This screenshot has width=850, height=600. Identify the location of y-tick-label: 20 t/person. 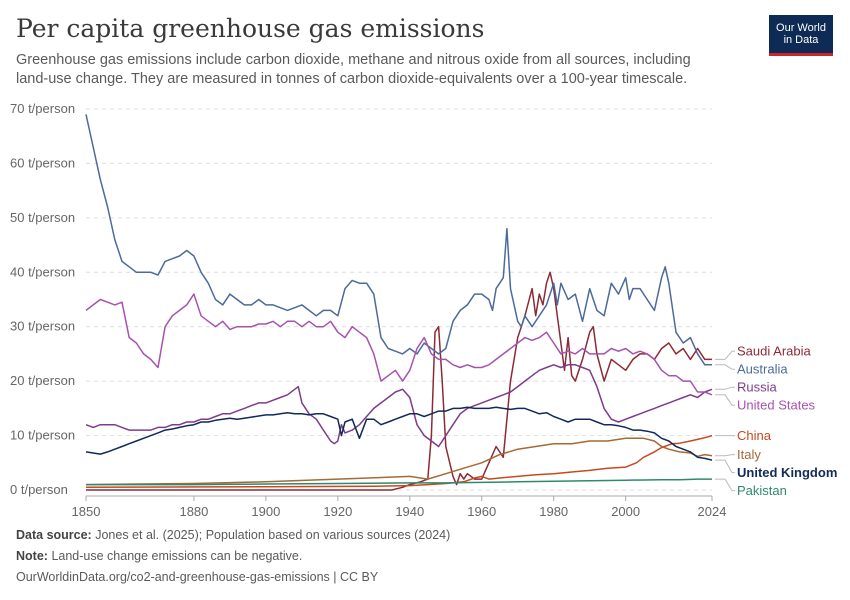
(42, 380).